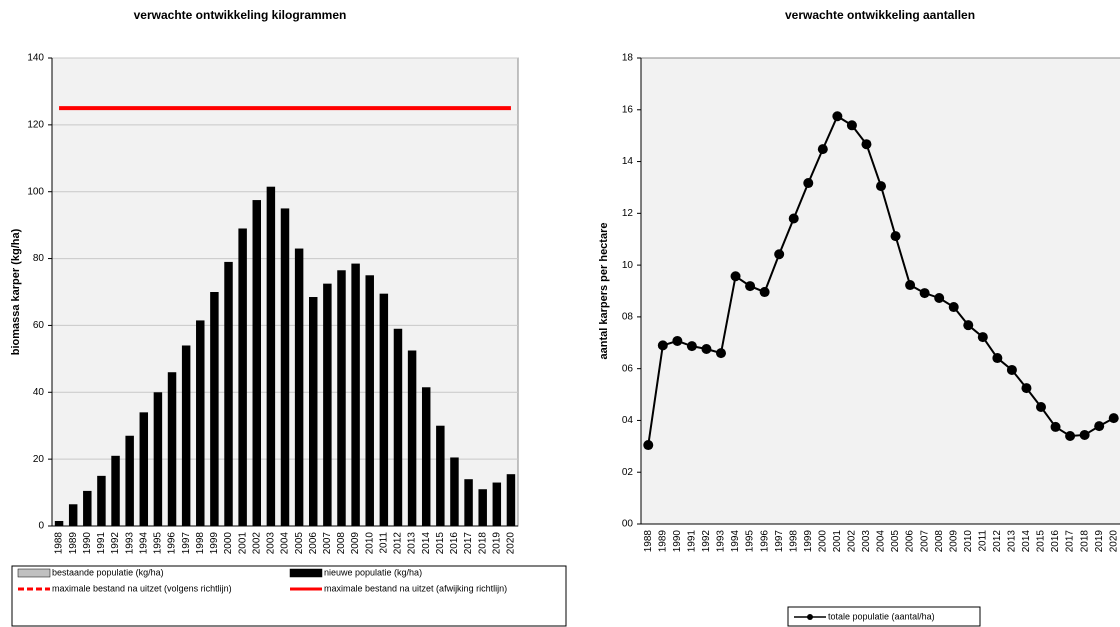  I want to click on legend-label: nieuwe populatie (kg/ha), so click(373, 572).